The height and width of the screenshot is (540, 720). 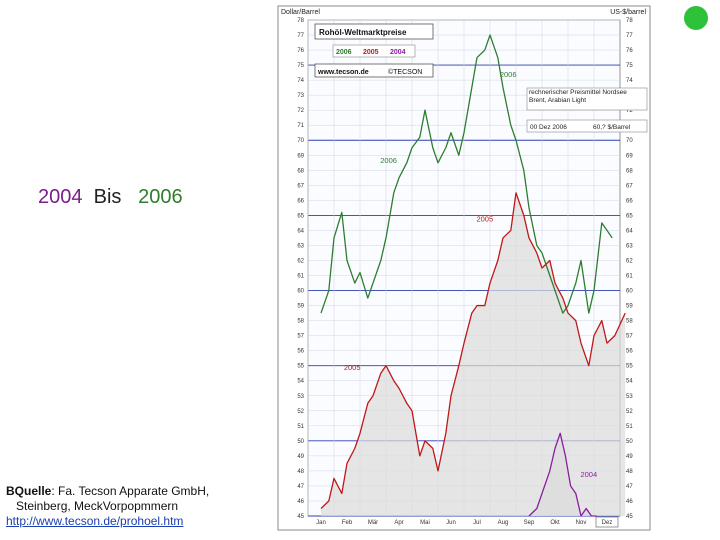 I want to click on ylabel-left: Dollar/Barrel, so click(x=300, y=12).